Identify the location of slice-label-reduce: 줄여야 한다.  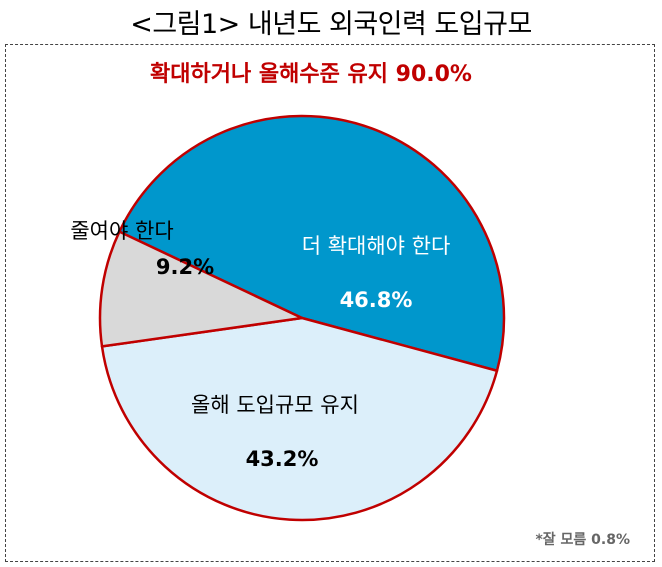
(121, 231).